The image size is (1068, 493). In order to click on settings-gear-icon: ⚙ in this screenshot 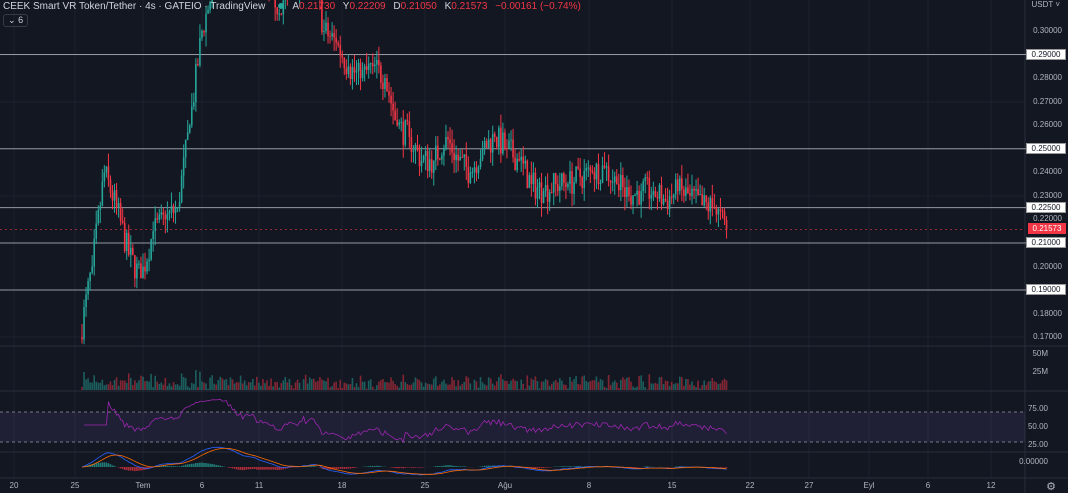, I will do `click(1051, 487)`.